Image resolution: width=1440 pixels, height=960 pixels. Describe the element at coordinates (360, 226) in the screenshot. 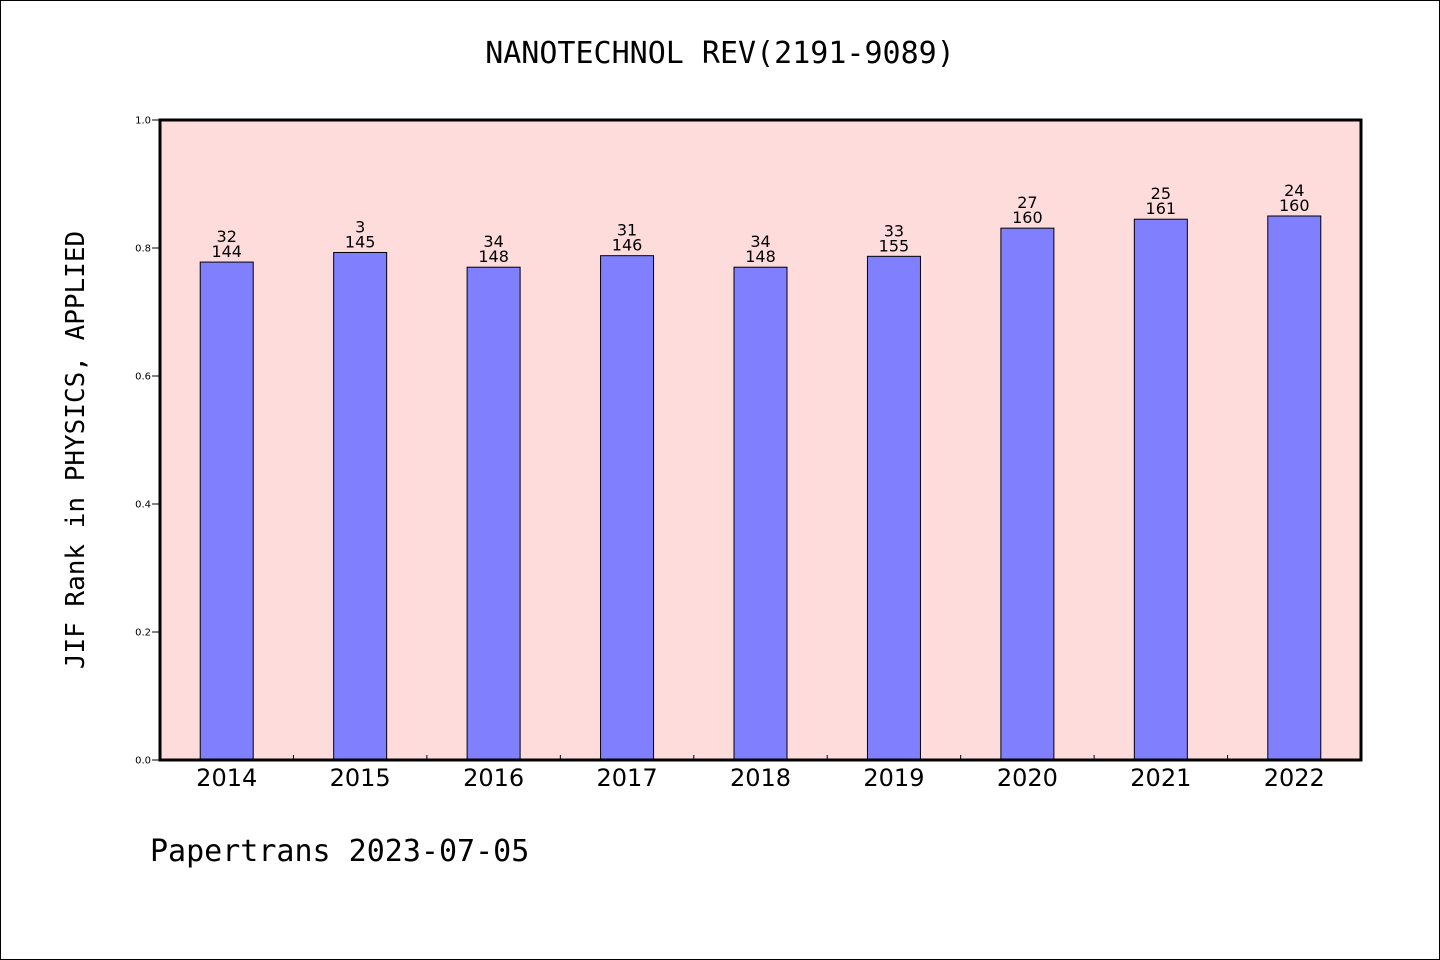

I see `bar-rank-label: 3` at that location.